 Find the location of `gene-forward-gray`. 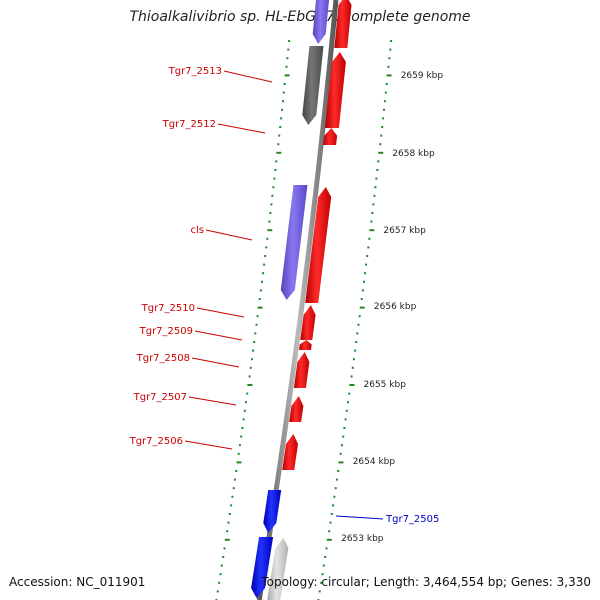

gene-forward-gray is located at coordinates (278, 569).